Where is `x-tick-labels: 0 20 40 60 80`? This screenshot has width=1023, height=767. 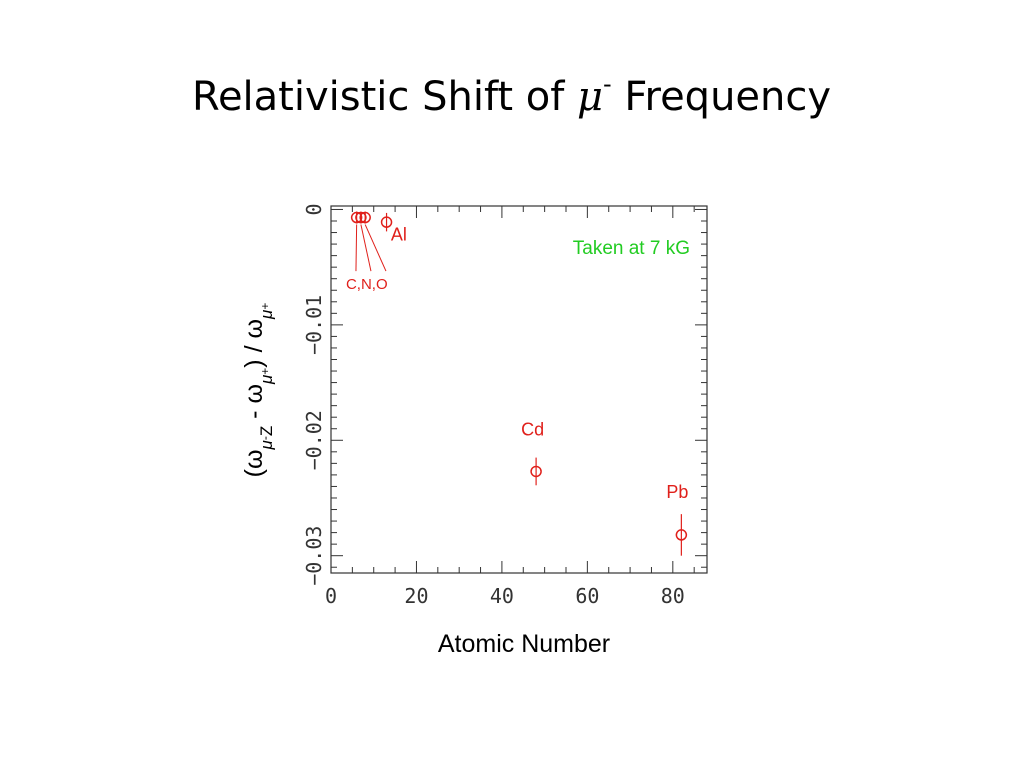
x-tick-labels: 0 20 40 60 80 is located at coordinates (505, 596).